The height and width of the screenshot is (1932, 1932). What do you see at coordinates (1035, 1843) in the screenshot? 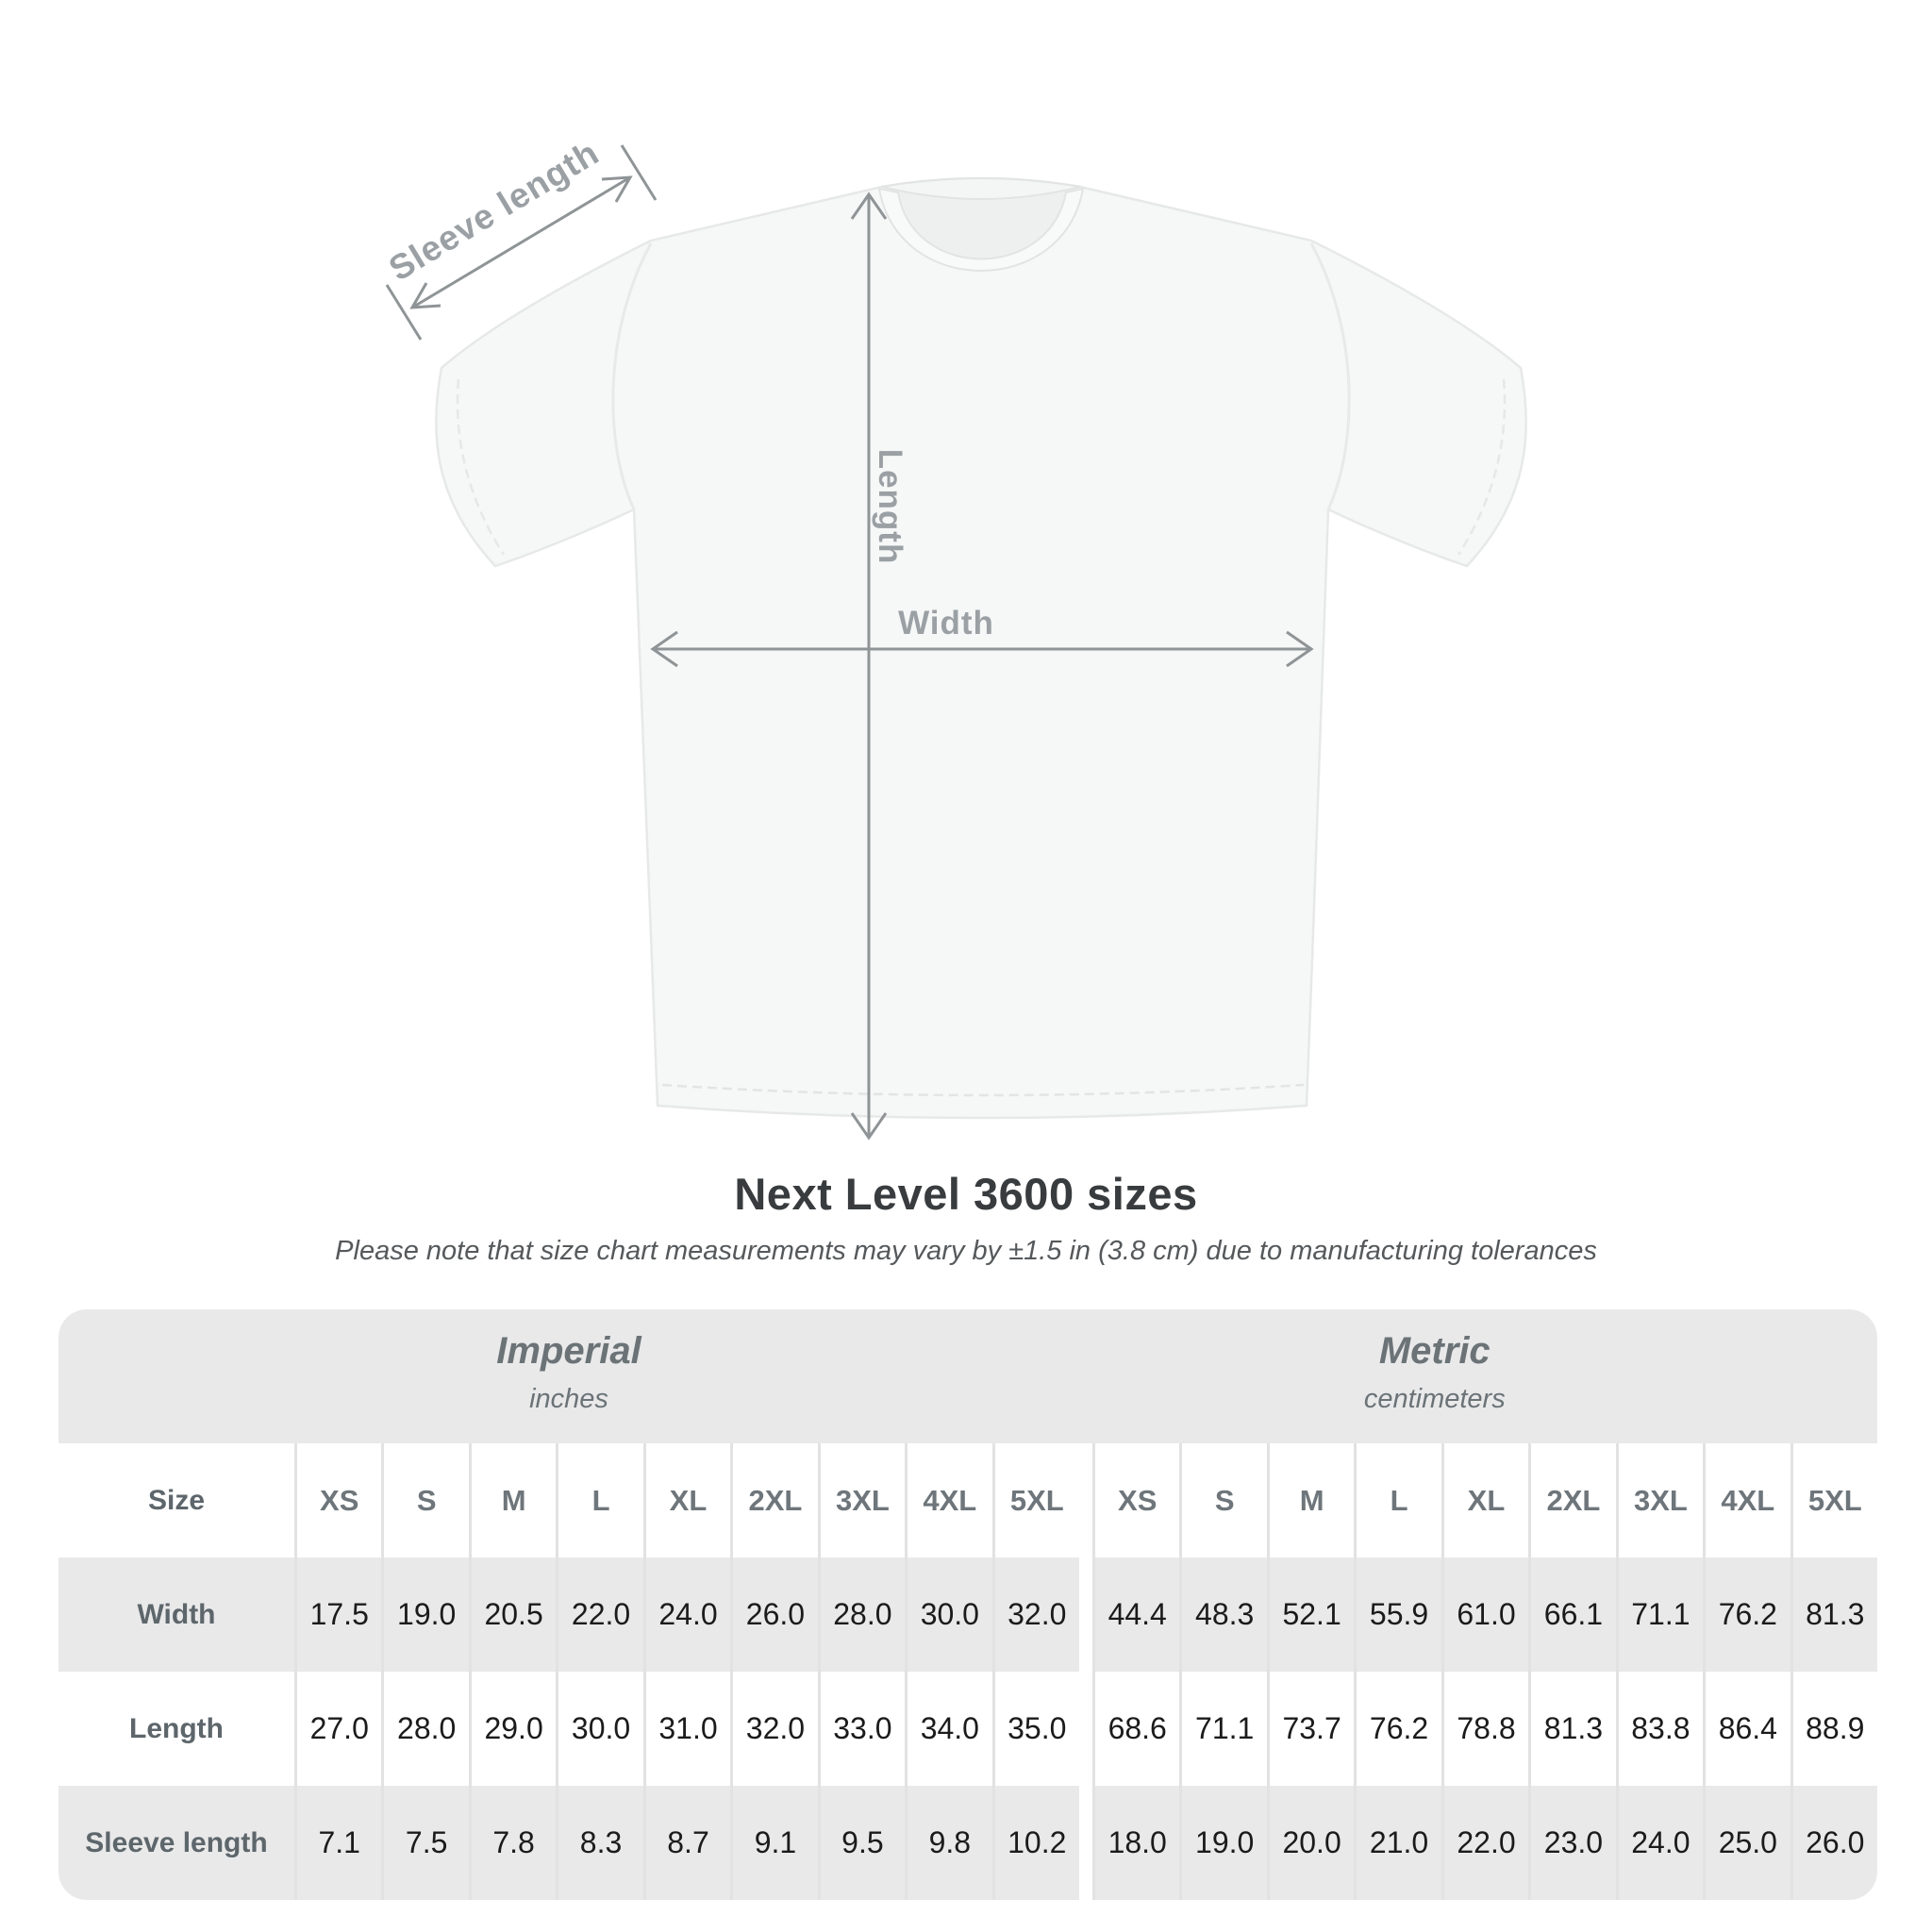
I see `cell-value-imperial: 10.2` at bounding box center [1035, 1843].